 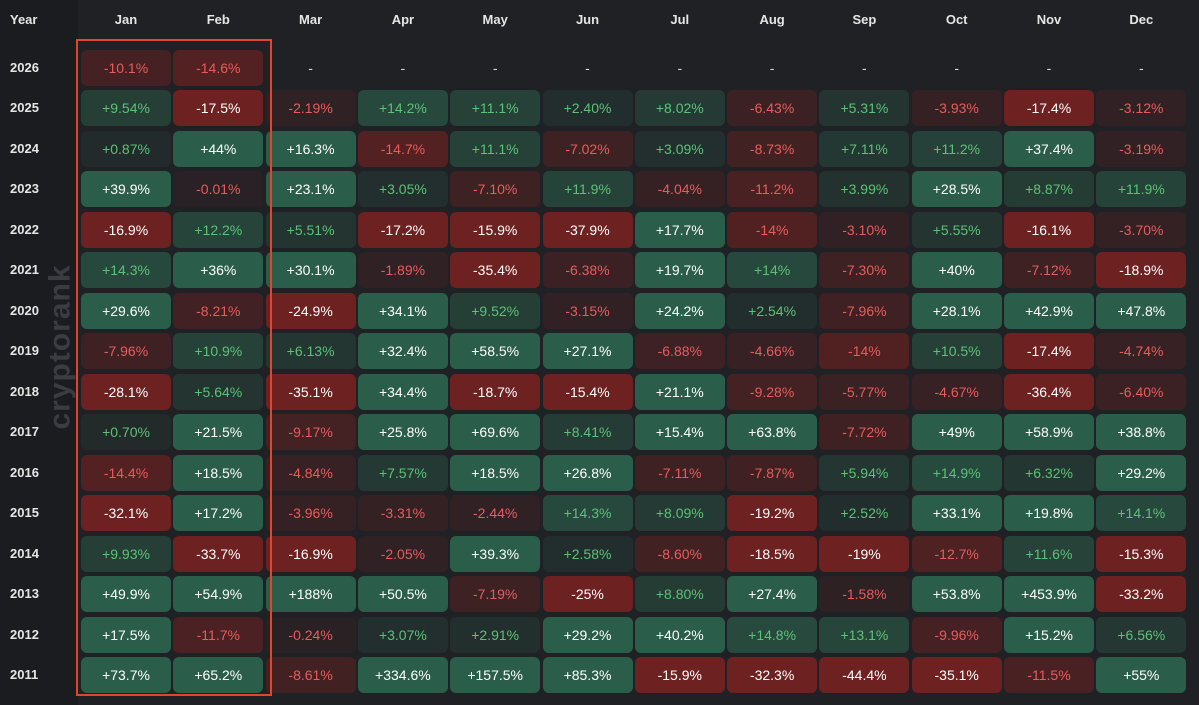 What do you see at coordinates (956, 270) in the screenshot?
I see `heatmap-cell: +40%` at bounding box center [956, 270].